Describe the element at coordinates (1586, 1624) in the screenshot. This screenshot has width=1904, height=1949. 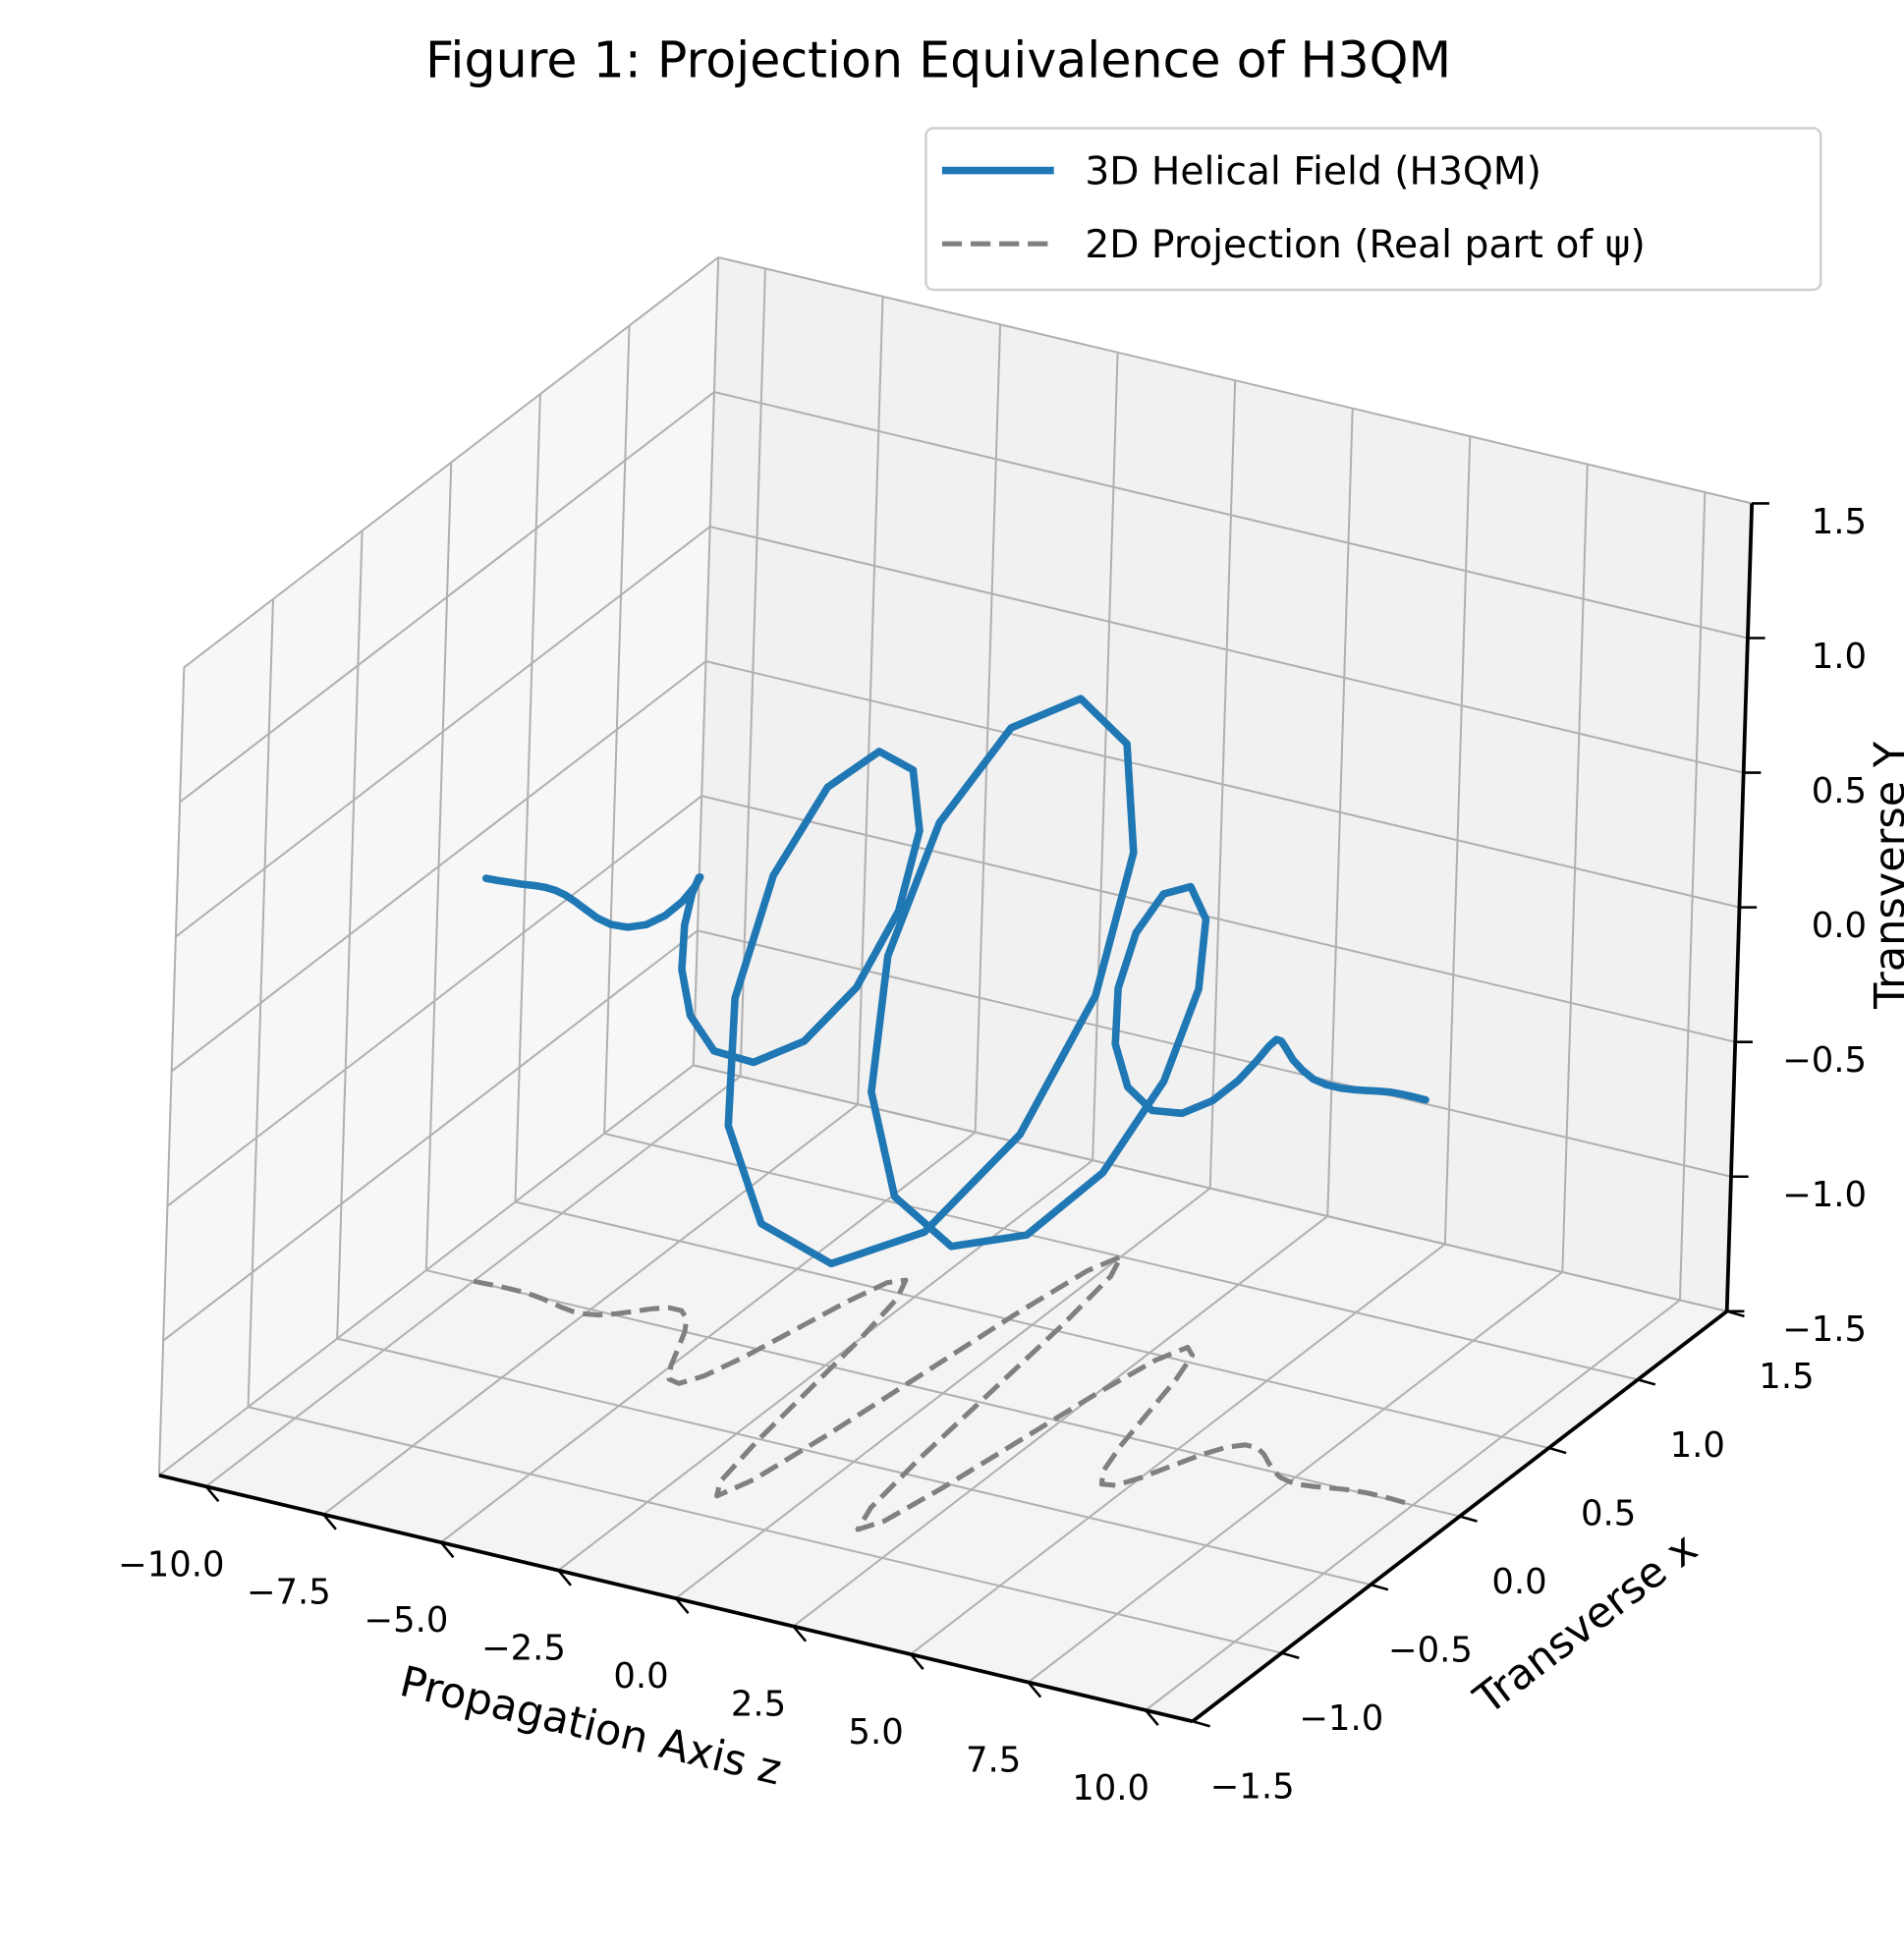
I see `x-axis-label: Transverse x` at that location.